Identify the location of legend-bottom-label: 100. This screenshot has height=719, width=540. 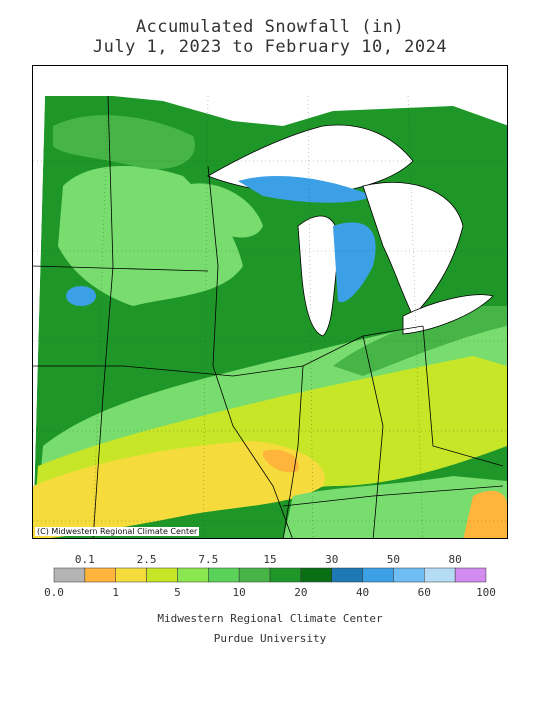
(486, 592).